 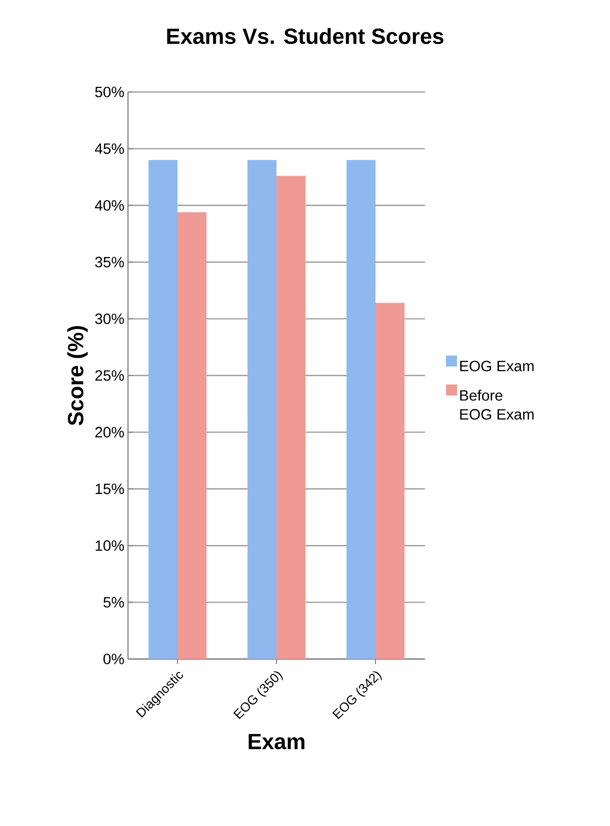 I want to click on y-tick-label: 10%, so click(x=110, y=545).